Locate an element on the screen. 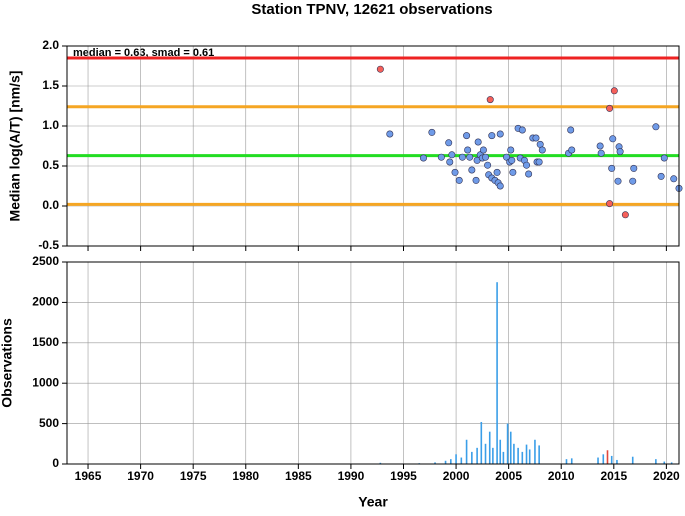 Image resolution: width=685 pixels, height=516 pixels. chart-title: Station TPNV, 12621 observations is located at coordinates (371, 9).